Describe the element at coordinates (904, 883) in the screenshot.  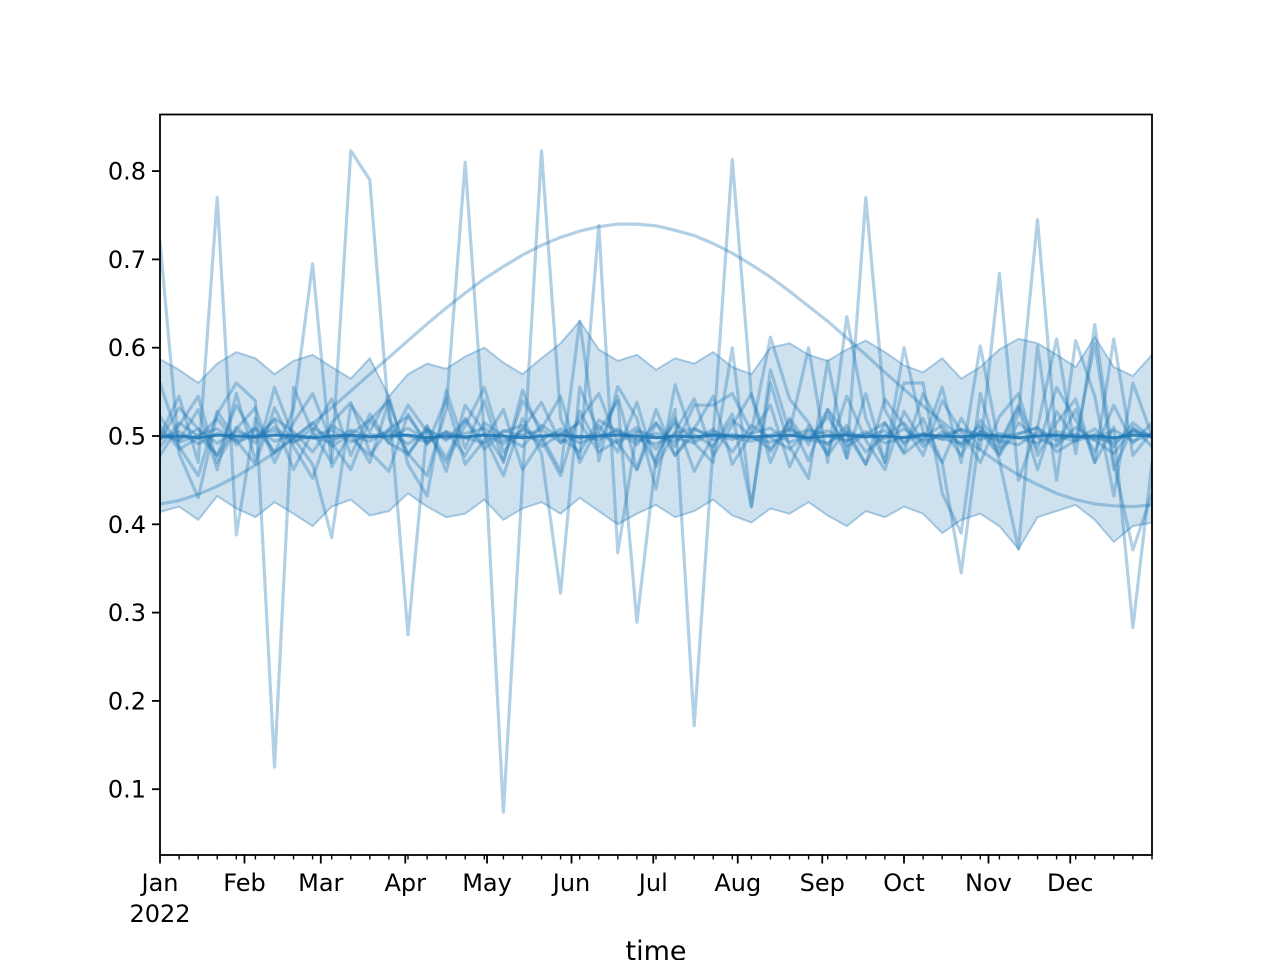
I see `x-tick-label-month: Oct` at that location.